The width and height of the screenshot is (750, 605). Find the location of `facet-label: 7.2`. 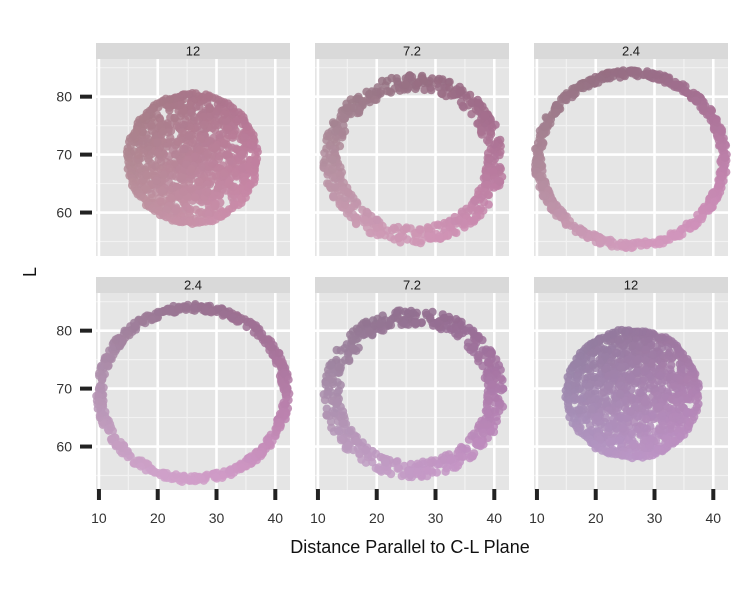

facet-label: 7.2 is located at coordinates (412, 51).